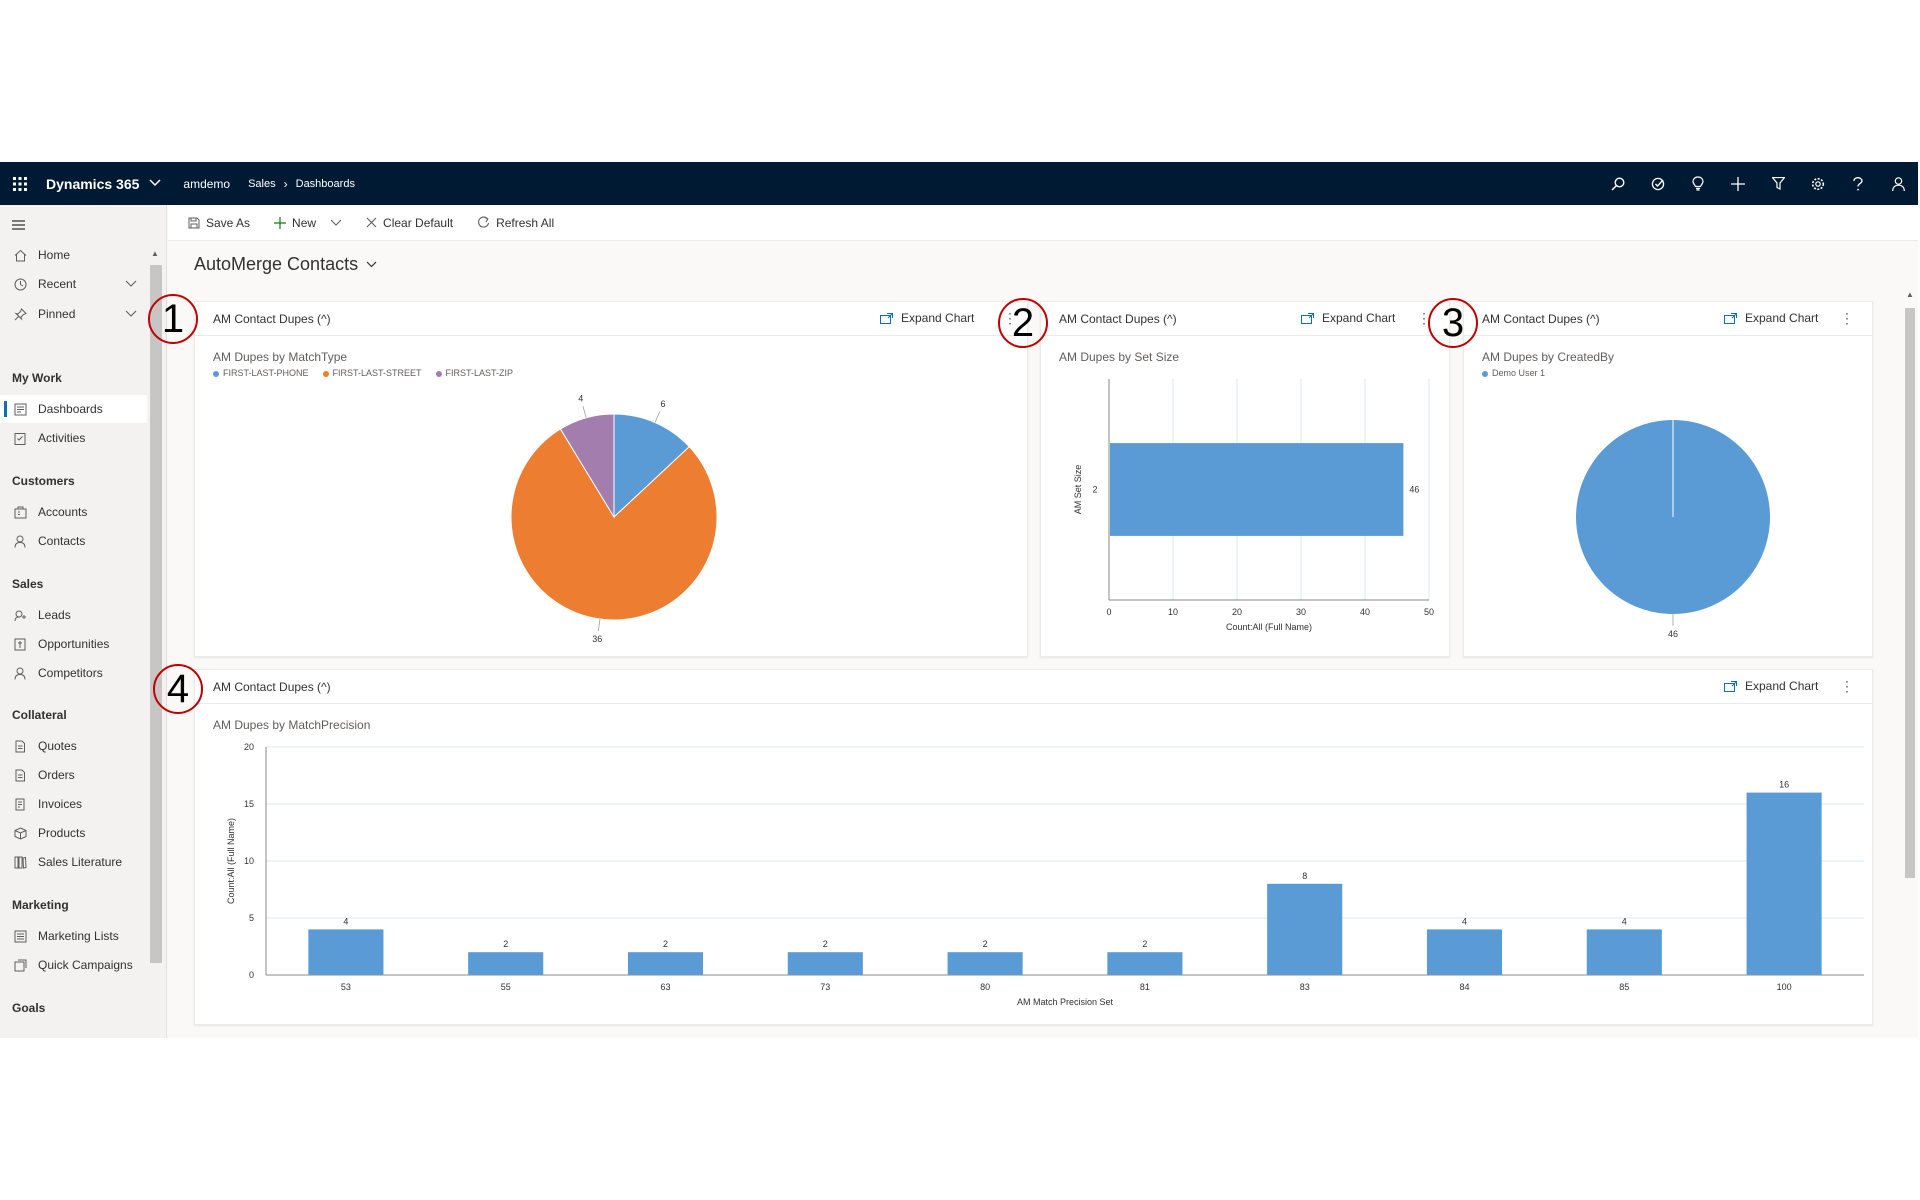 The height and width of the screenshot is (1200, 1920). I want to click on clear-default-button: Clear Default, so click(409, 223).